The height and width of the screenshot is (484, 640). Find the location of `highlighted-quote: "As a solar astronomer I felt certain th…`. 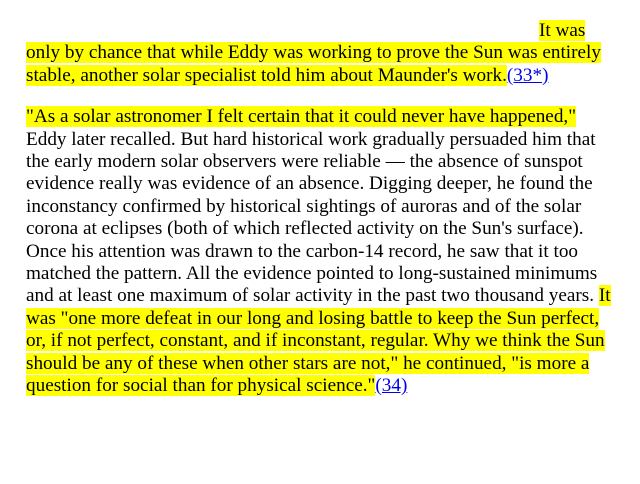

highlighted-quote: "As a solar astronomer I felt certain th… is located at coordinates (301, 117).